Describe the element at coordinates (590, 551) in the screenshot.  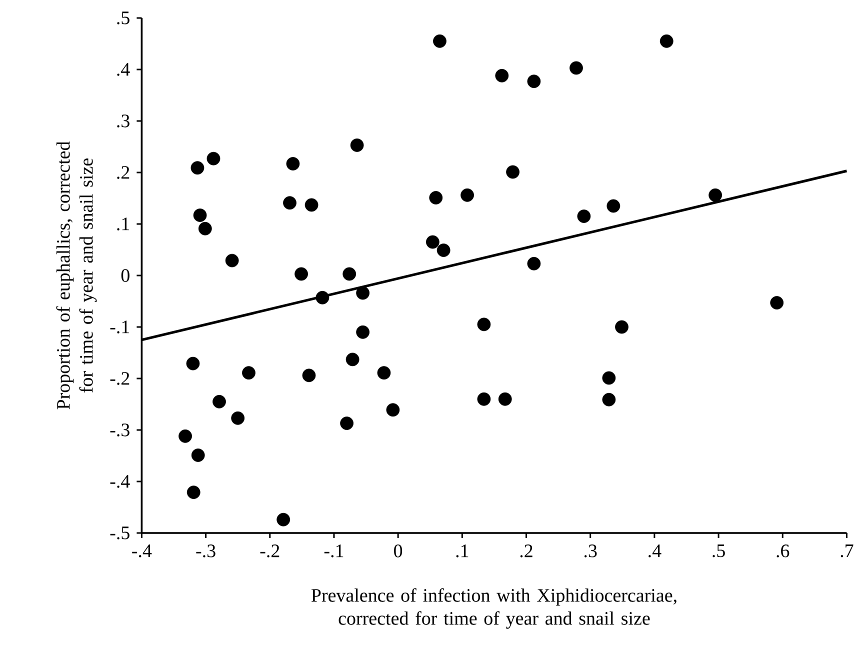
I see `x-tick-label: .3` at that location.